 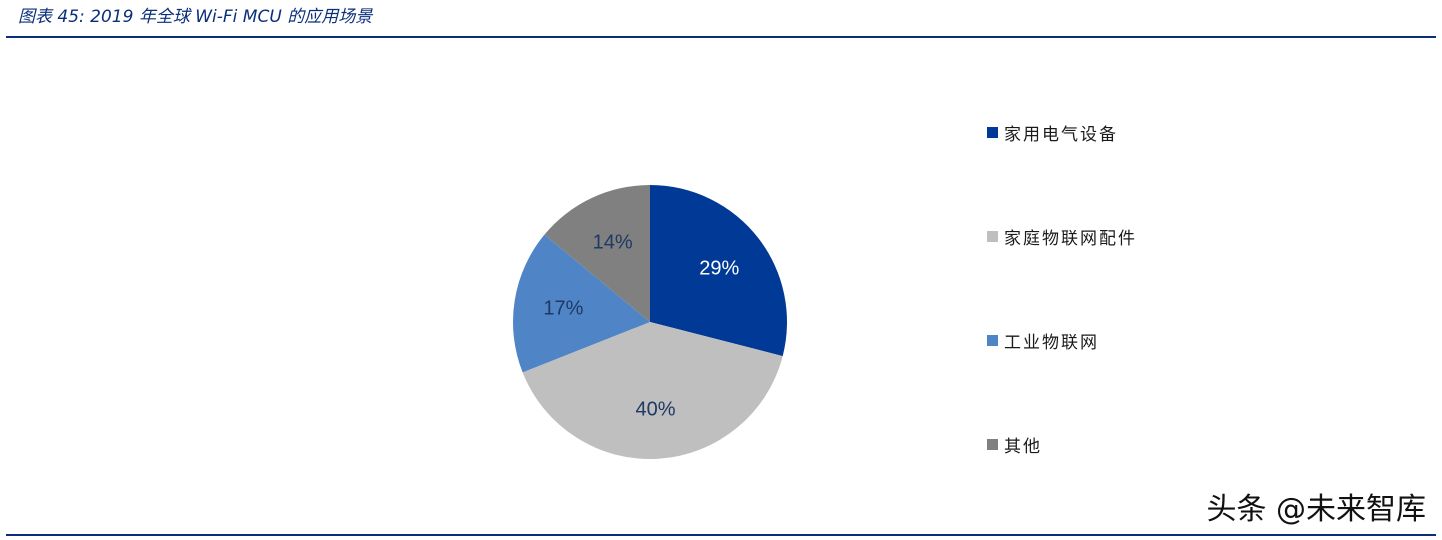 I want to click on legend-item-home-appliances: 家用电气设备, so click(x=1062, y=132).